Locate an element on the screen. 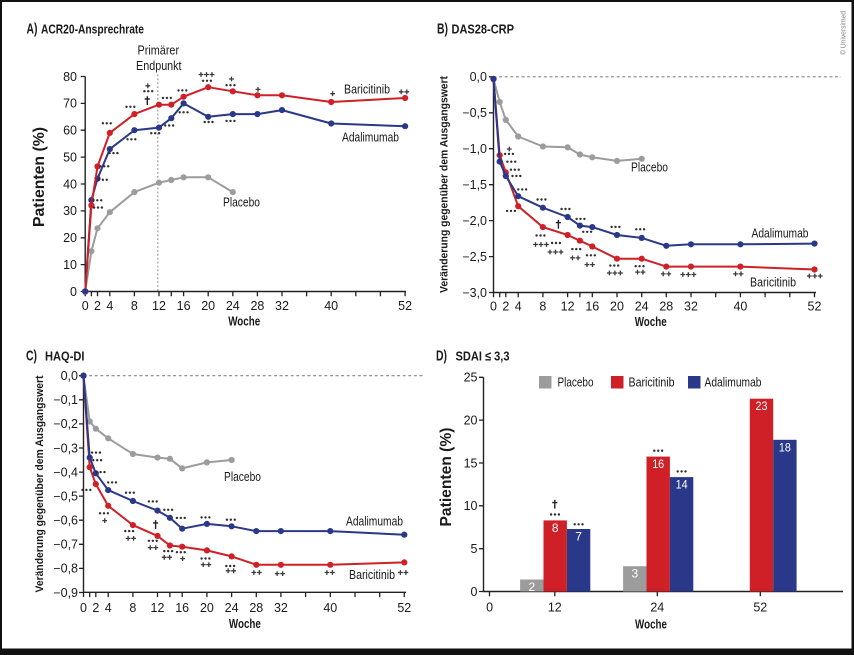 The width and height of the screenshot is (854, 655). svg-text: −2,5 is located at coordinates (474, 257).